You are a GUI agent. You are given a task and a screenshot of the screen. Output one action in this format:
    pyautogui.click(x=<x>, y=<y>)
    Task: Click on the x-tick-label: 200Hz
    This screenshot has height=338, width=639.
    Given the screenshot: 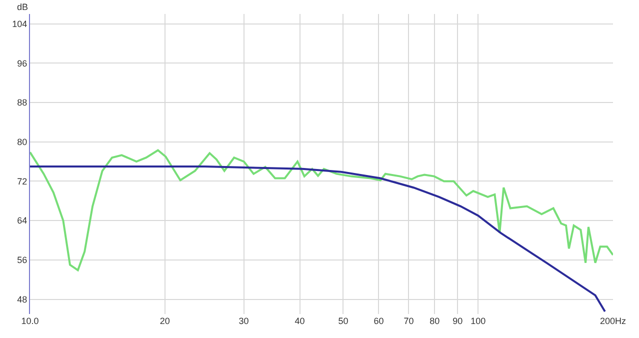 What is the action you would take?
    pyautogui.click(x=613, y=321)
    